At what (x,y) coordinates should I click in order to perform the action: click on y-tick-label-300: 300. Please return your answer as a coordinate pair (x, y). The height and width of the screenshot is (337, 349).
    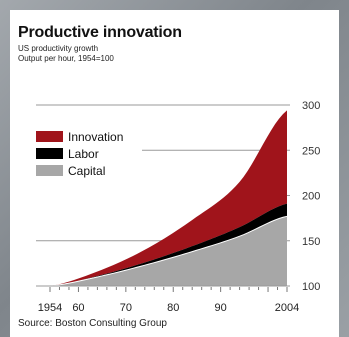
    Looking at the image, I should click on (311, 106).